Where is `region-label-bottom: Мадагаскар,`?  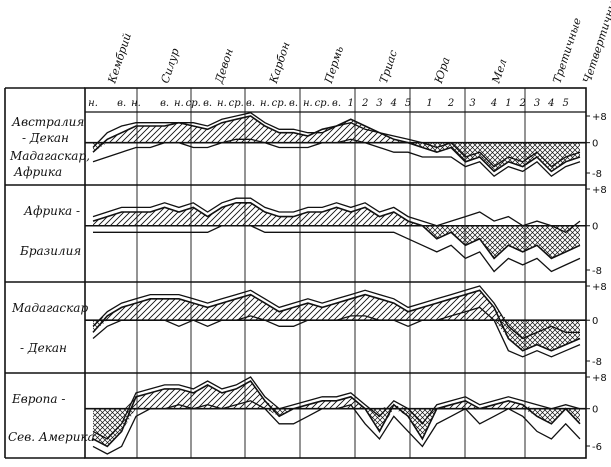 region-label-bottom: Мадагаскар, is located at coordinates (49, 156).